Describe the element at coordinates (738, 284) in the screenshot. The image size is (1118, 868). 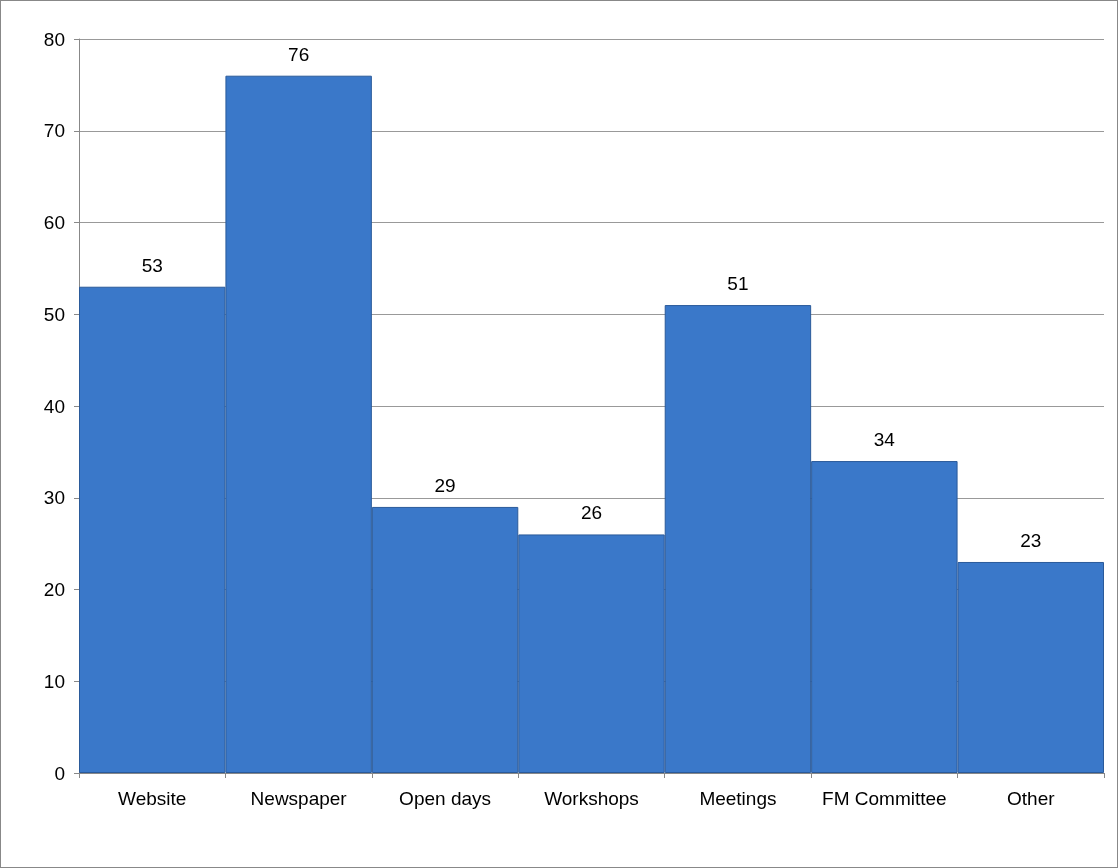
I see `data-label: 51` at that location.